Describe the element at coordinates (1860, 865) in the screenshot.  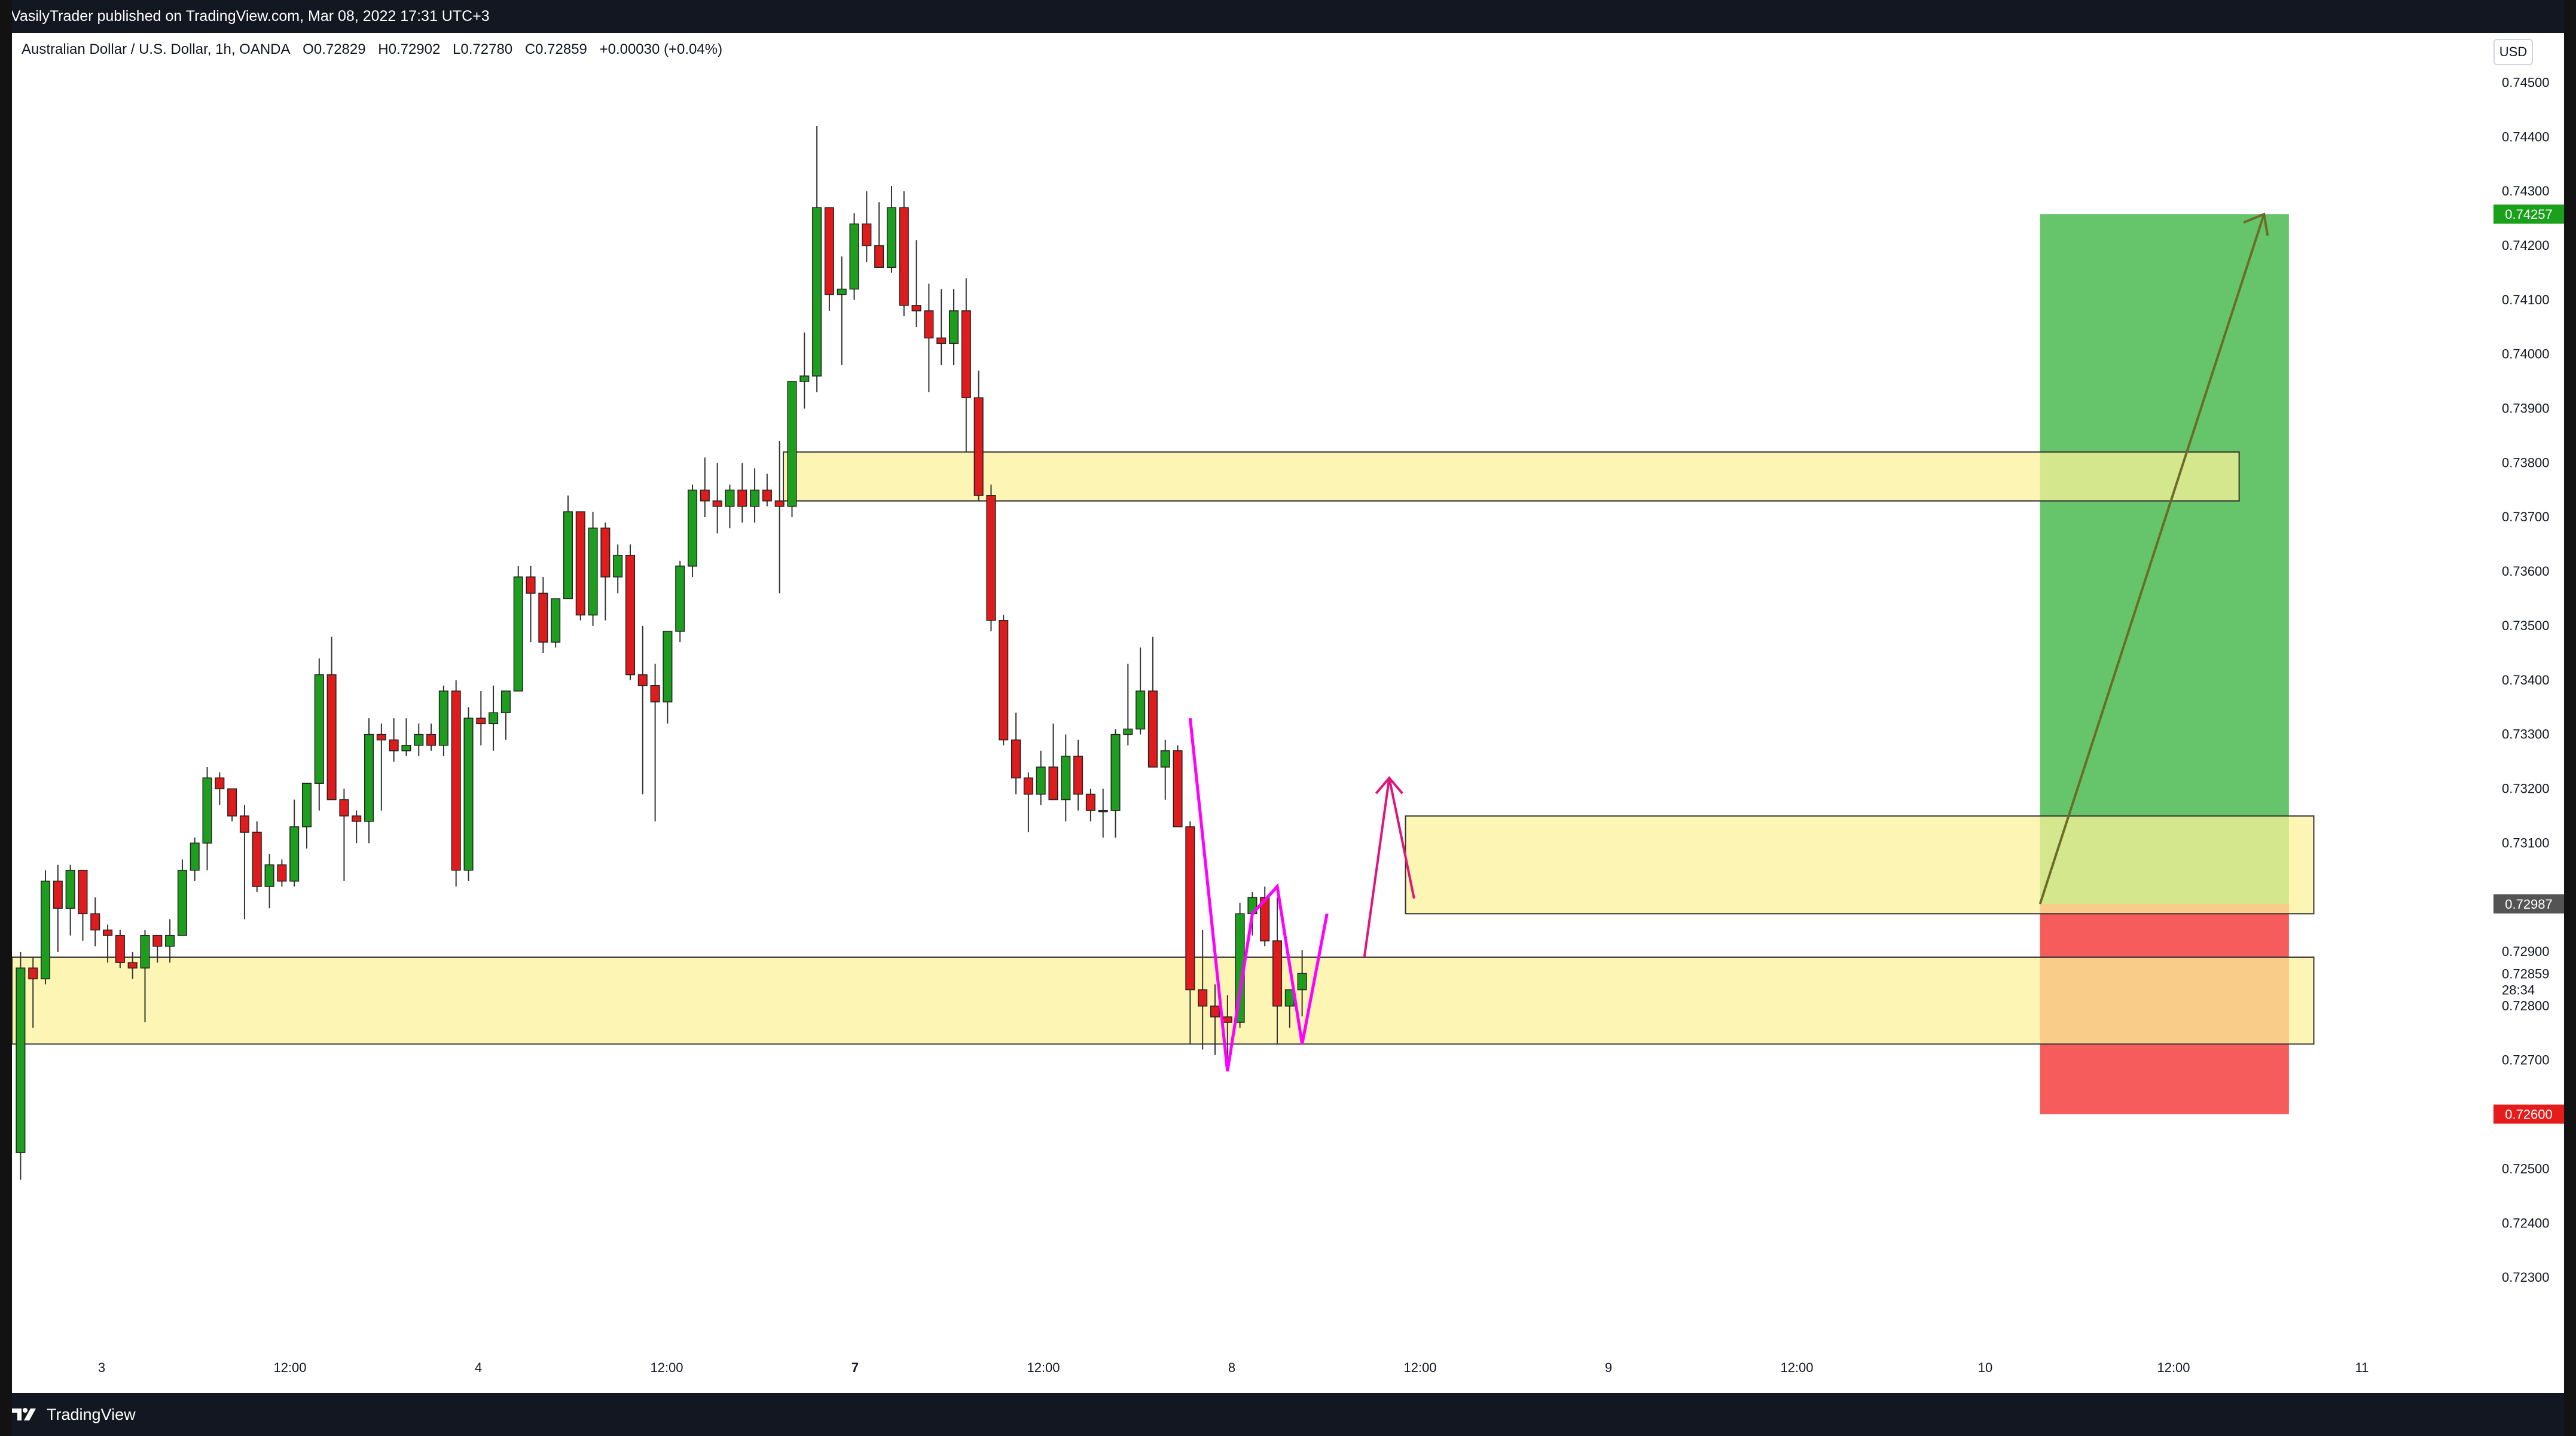
I see `zone-middle` at that location.